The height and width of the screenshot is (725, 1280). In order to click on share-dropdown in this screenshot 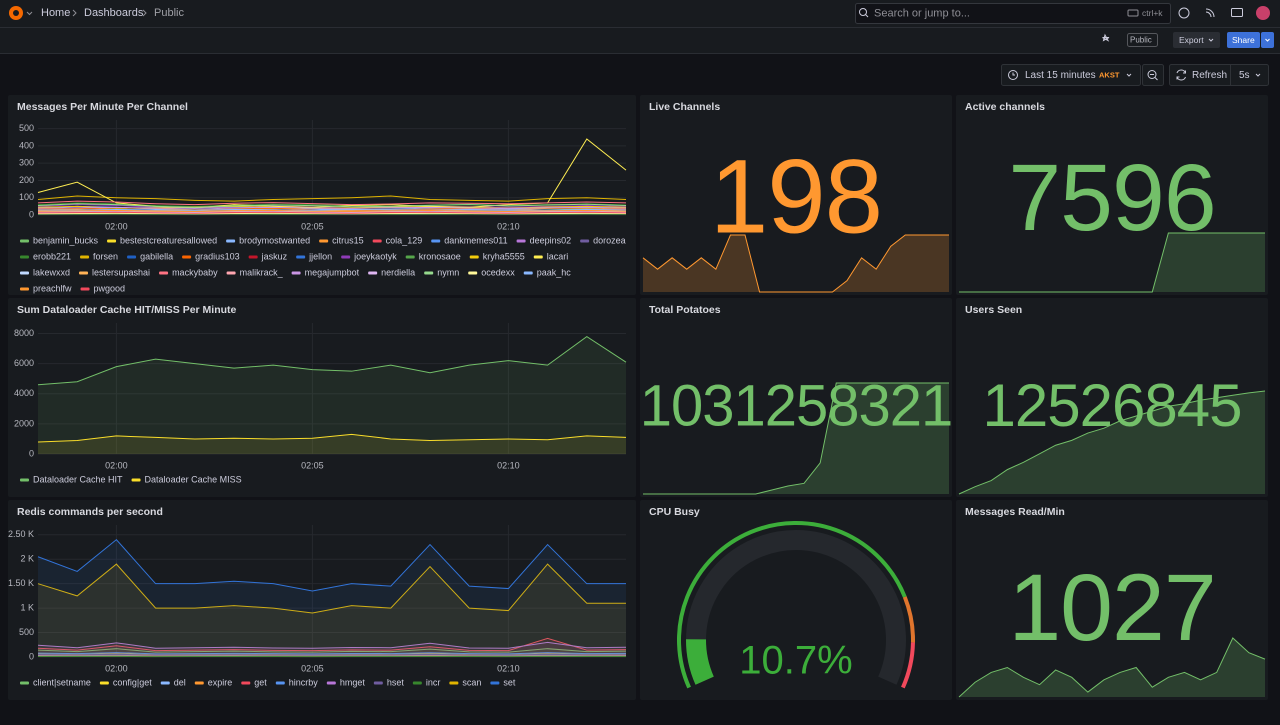, I will do `click(1267, 40)`.